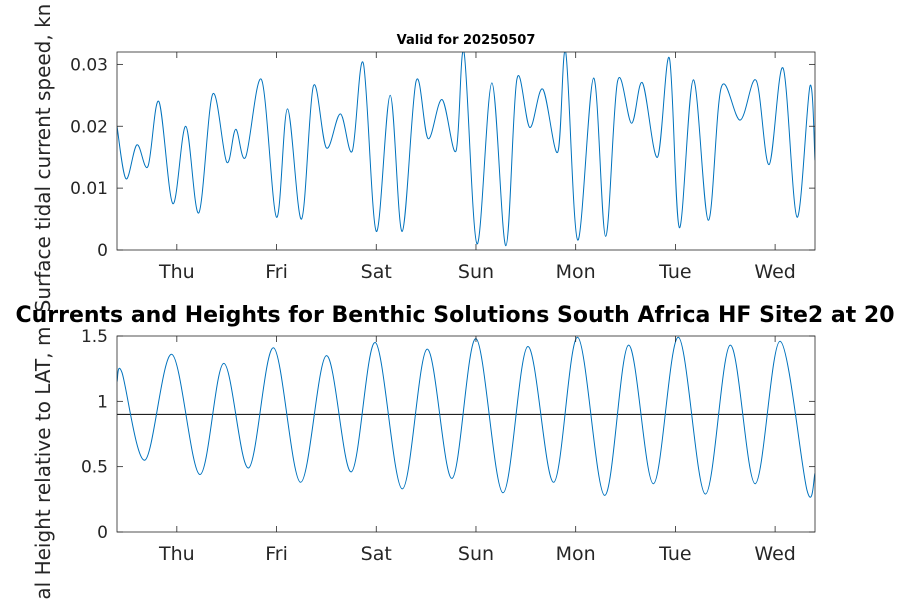 The image size is (900, 604). I want to click on y-tick-label: 1, so click(102, 402).